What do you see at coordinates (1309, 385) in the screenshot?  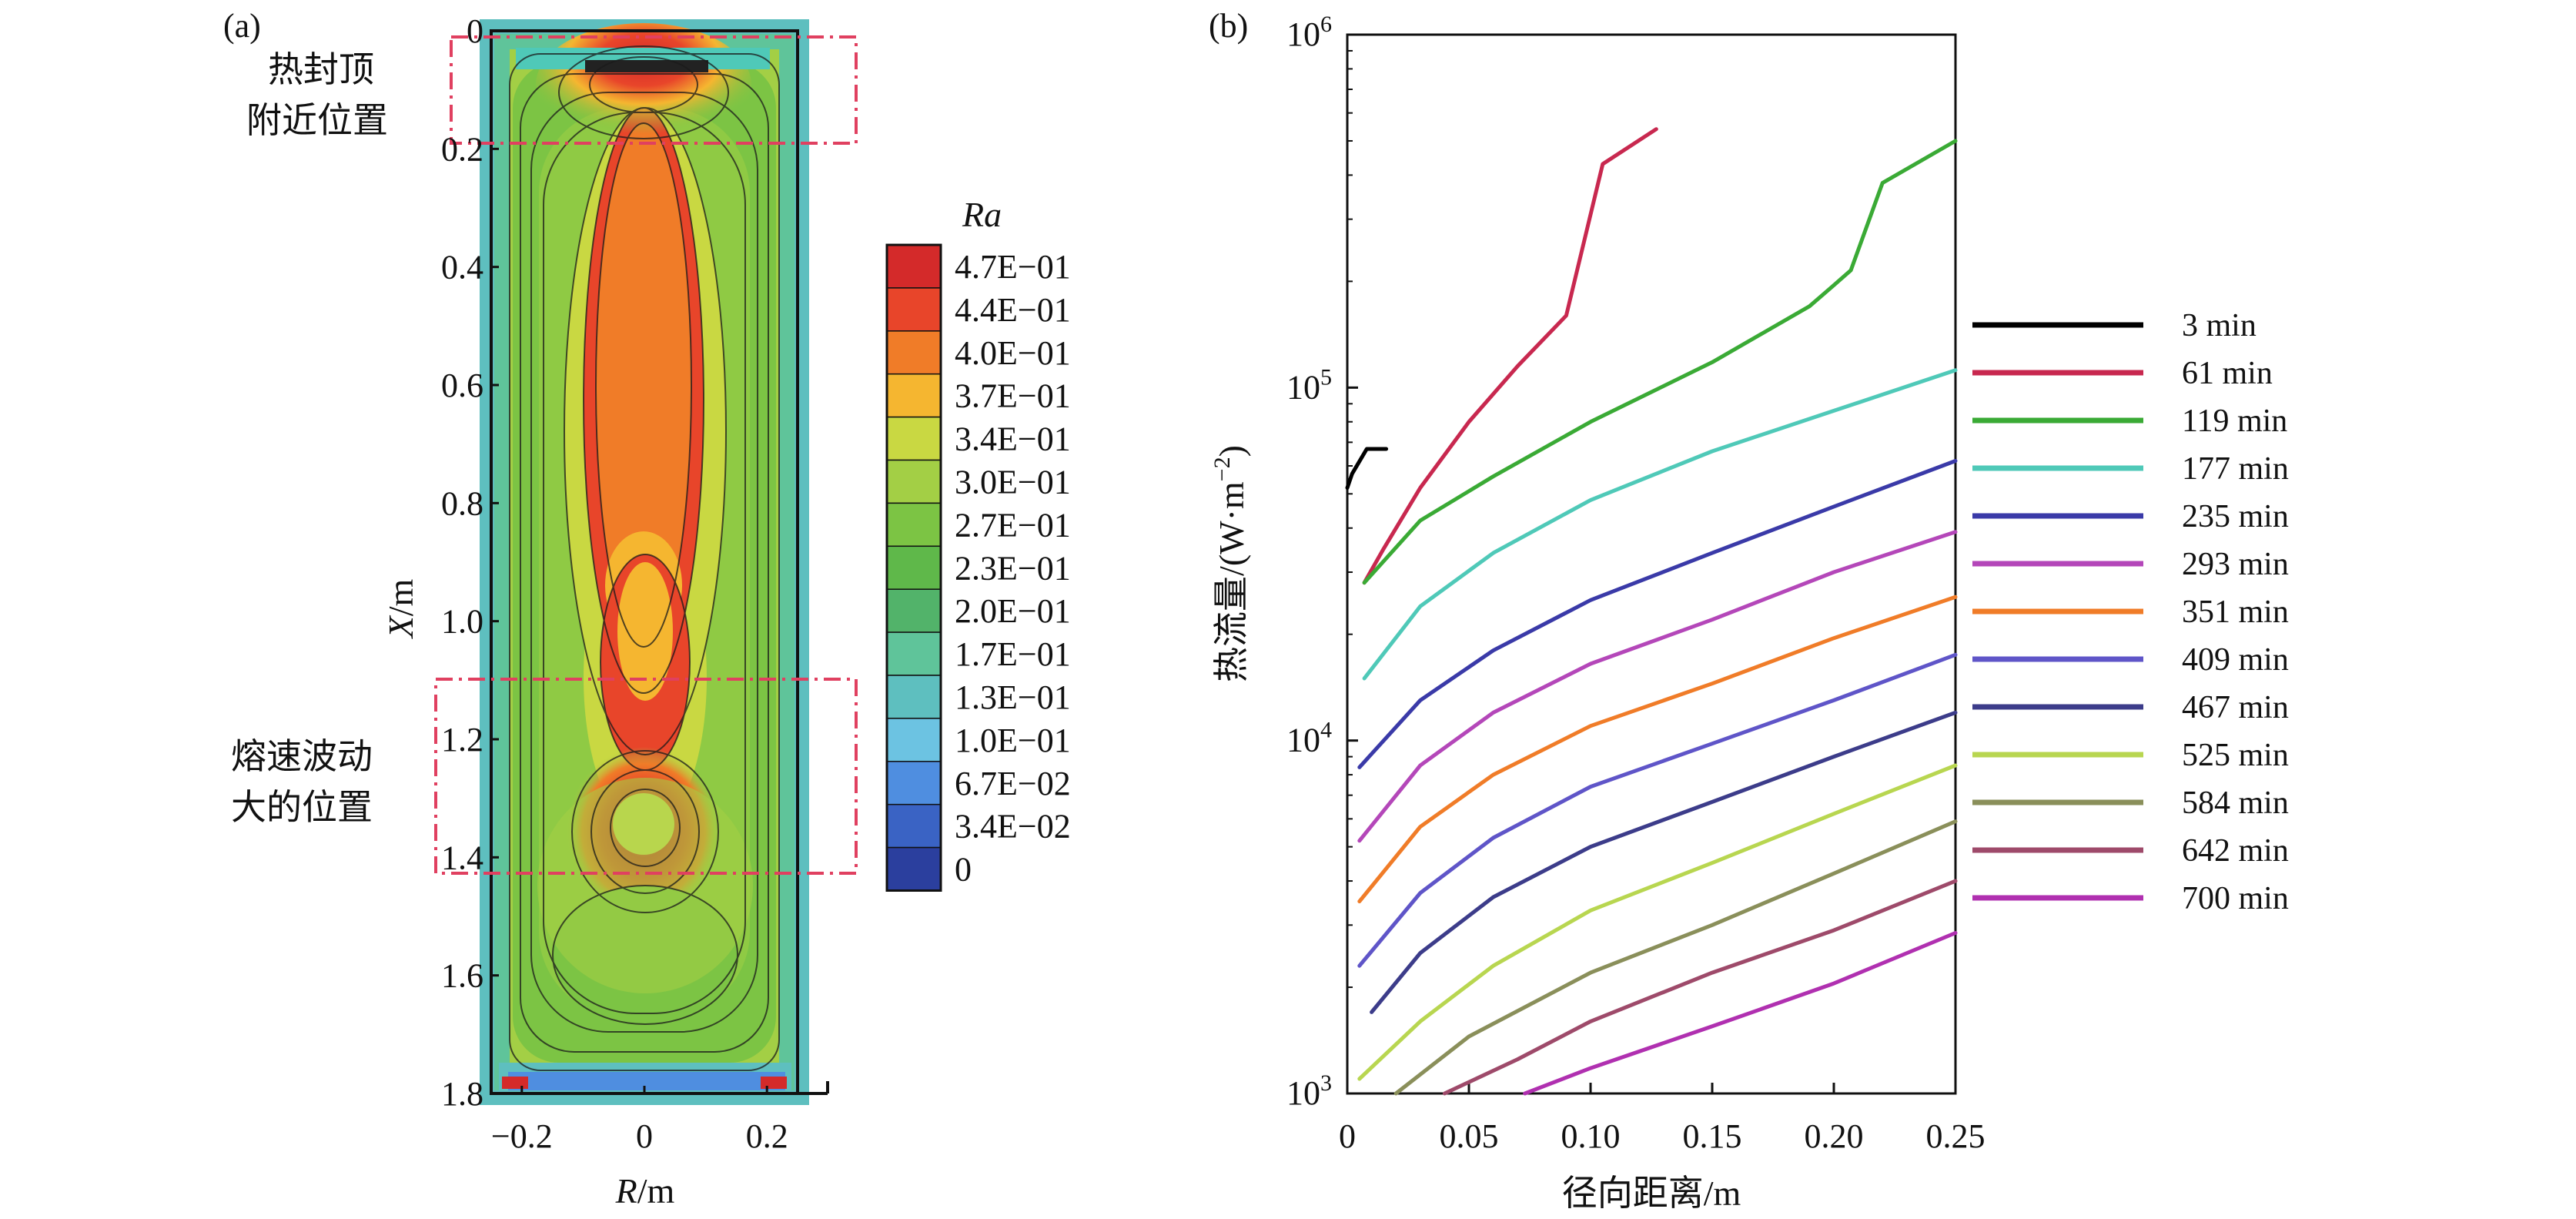 I see `panel-b-ytick-label: 10⁵` at bounding box center [1309, 385].